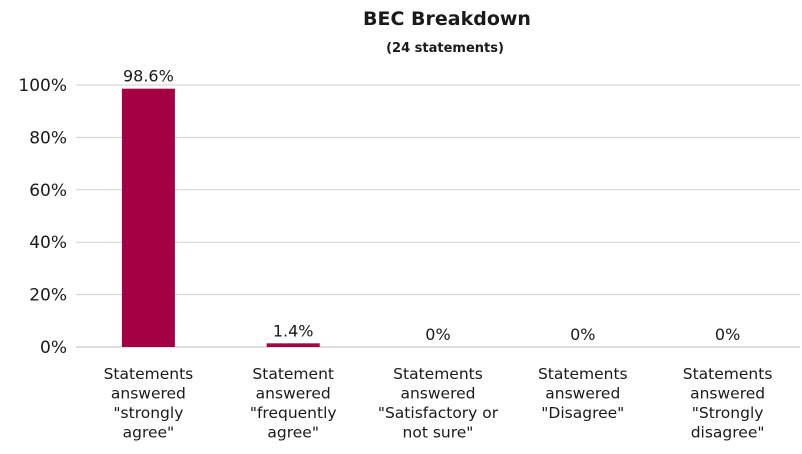 The image size is (802, 454). I want to click on y-tick-label-80: 80%, so click(48, 138).